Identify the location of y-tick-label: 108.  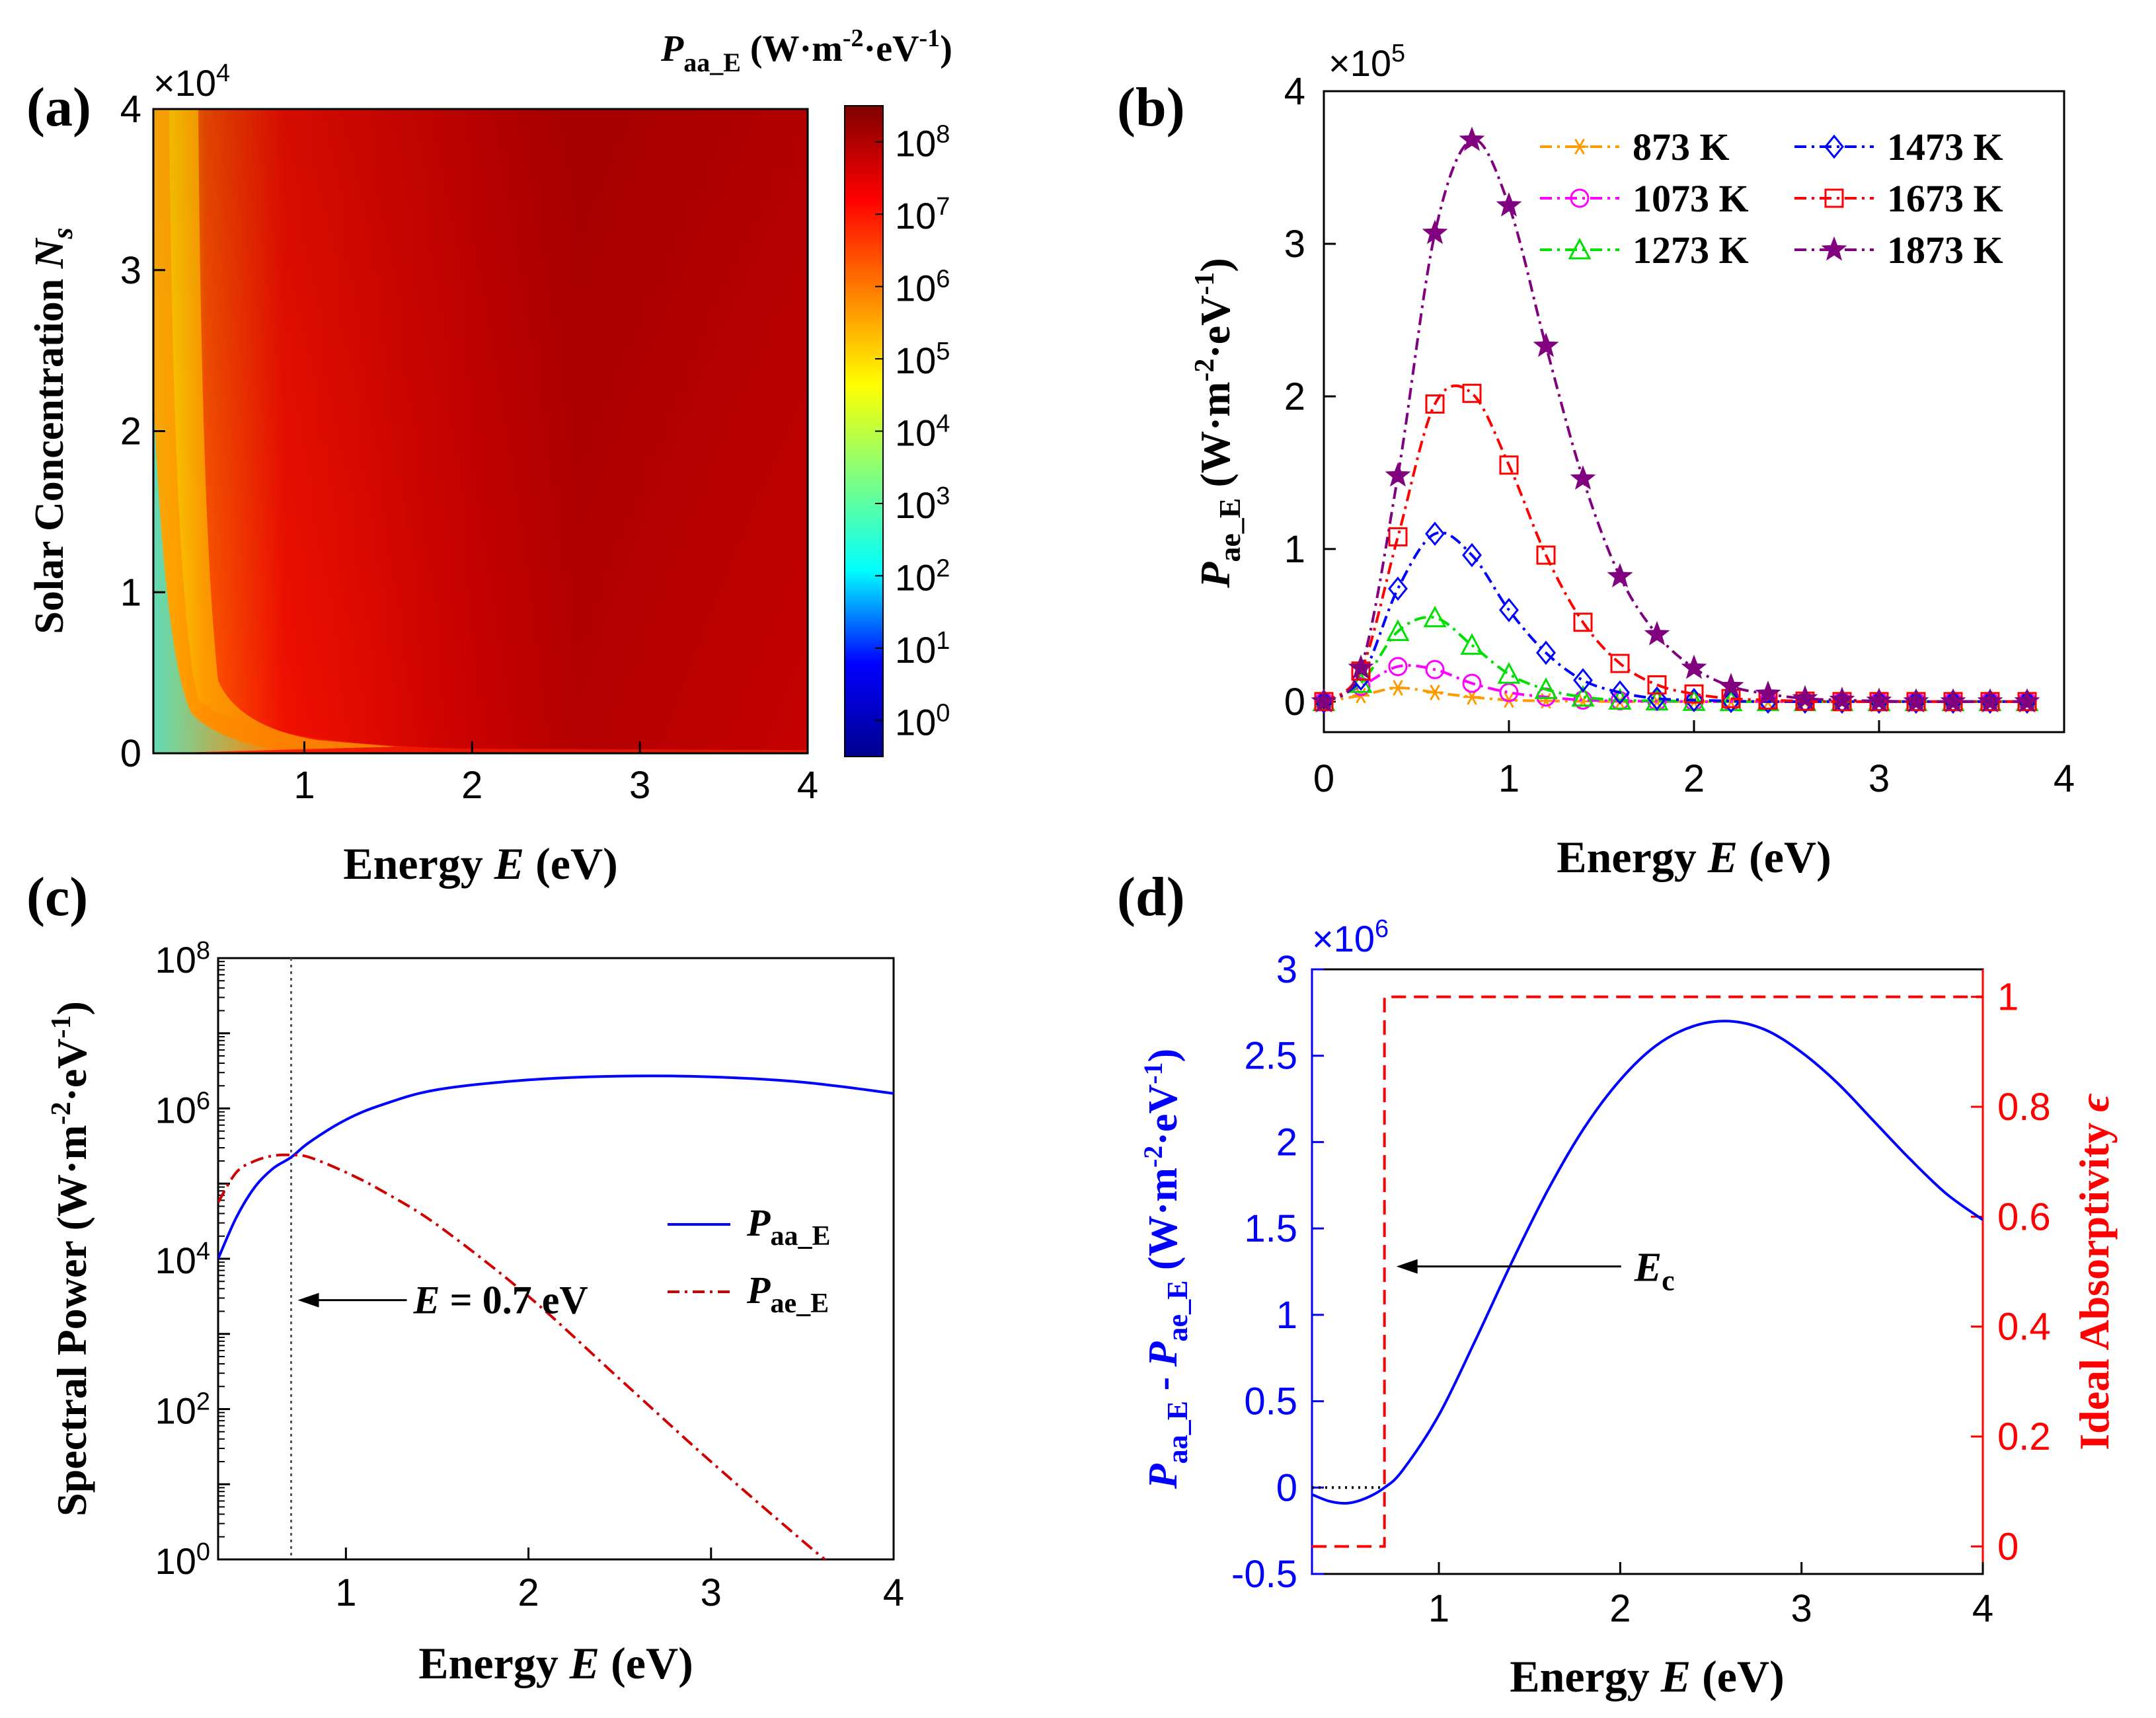
(182, 959).